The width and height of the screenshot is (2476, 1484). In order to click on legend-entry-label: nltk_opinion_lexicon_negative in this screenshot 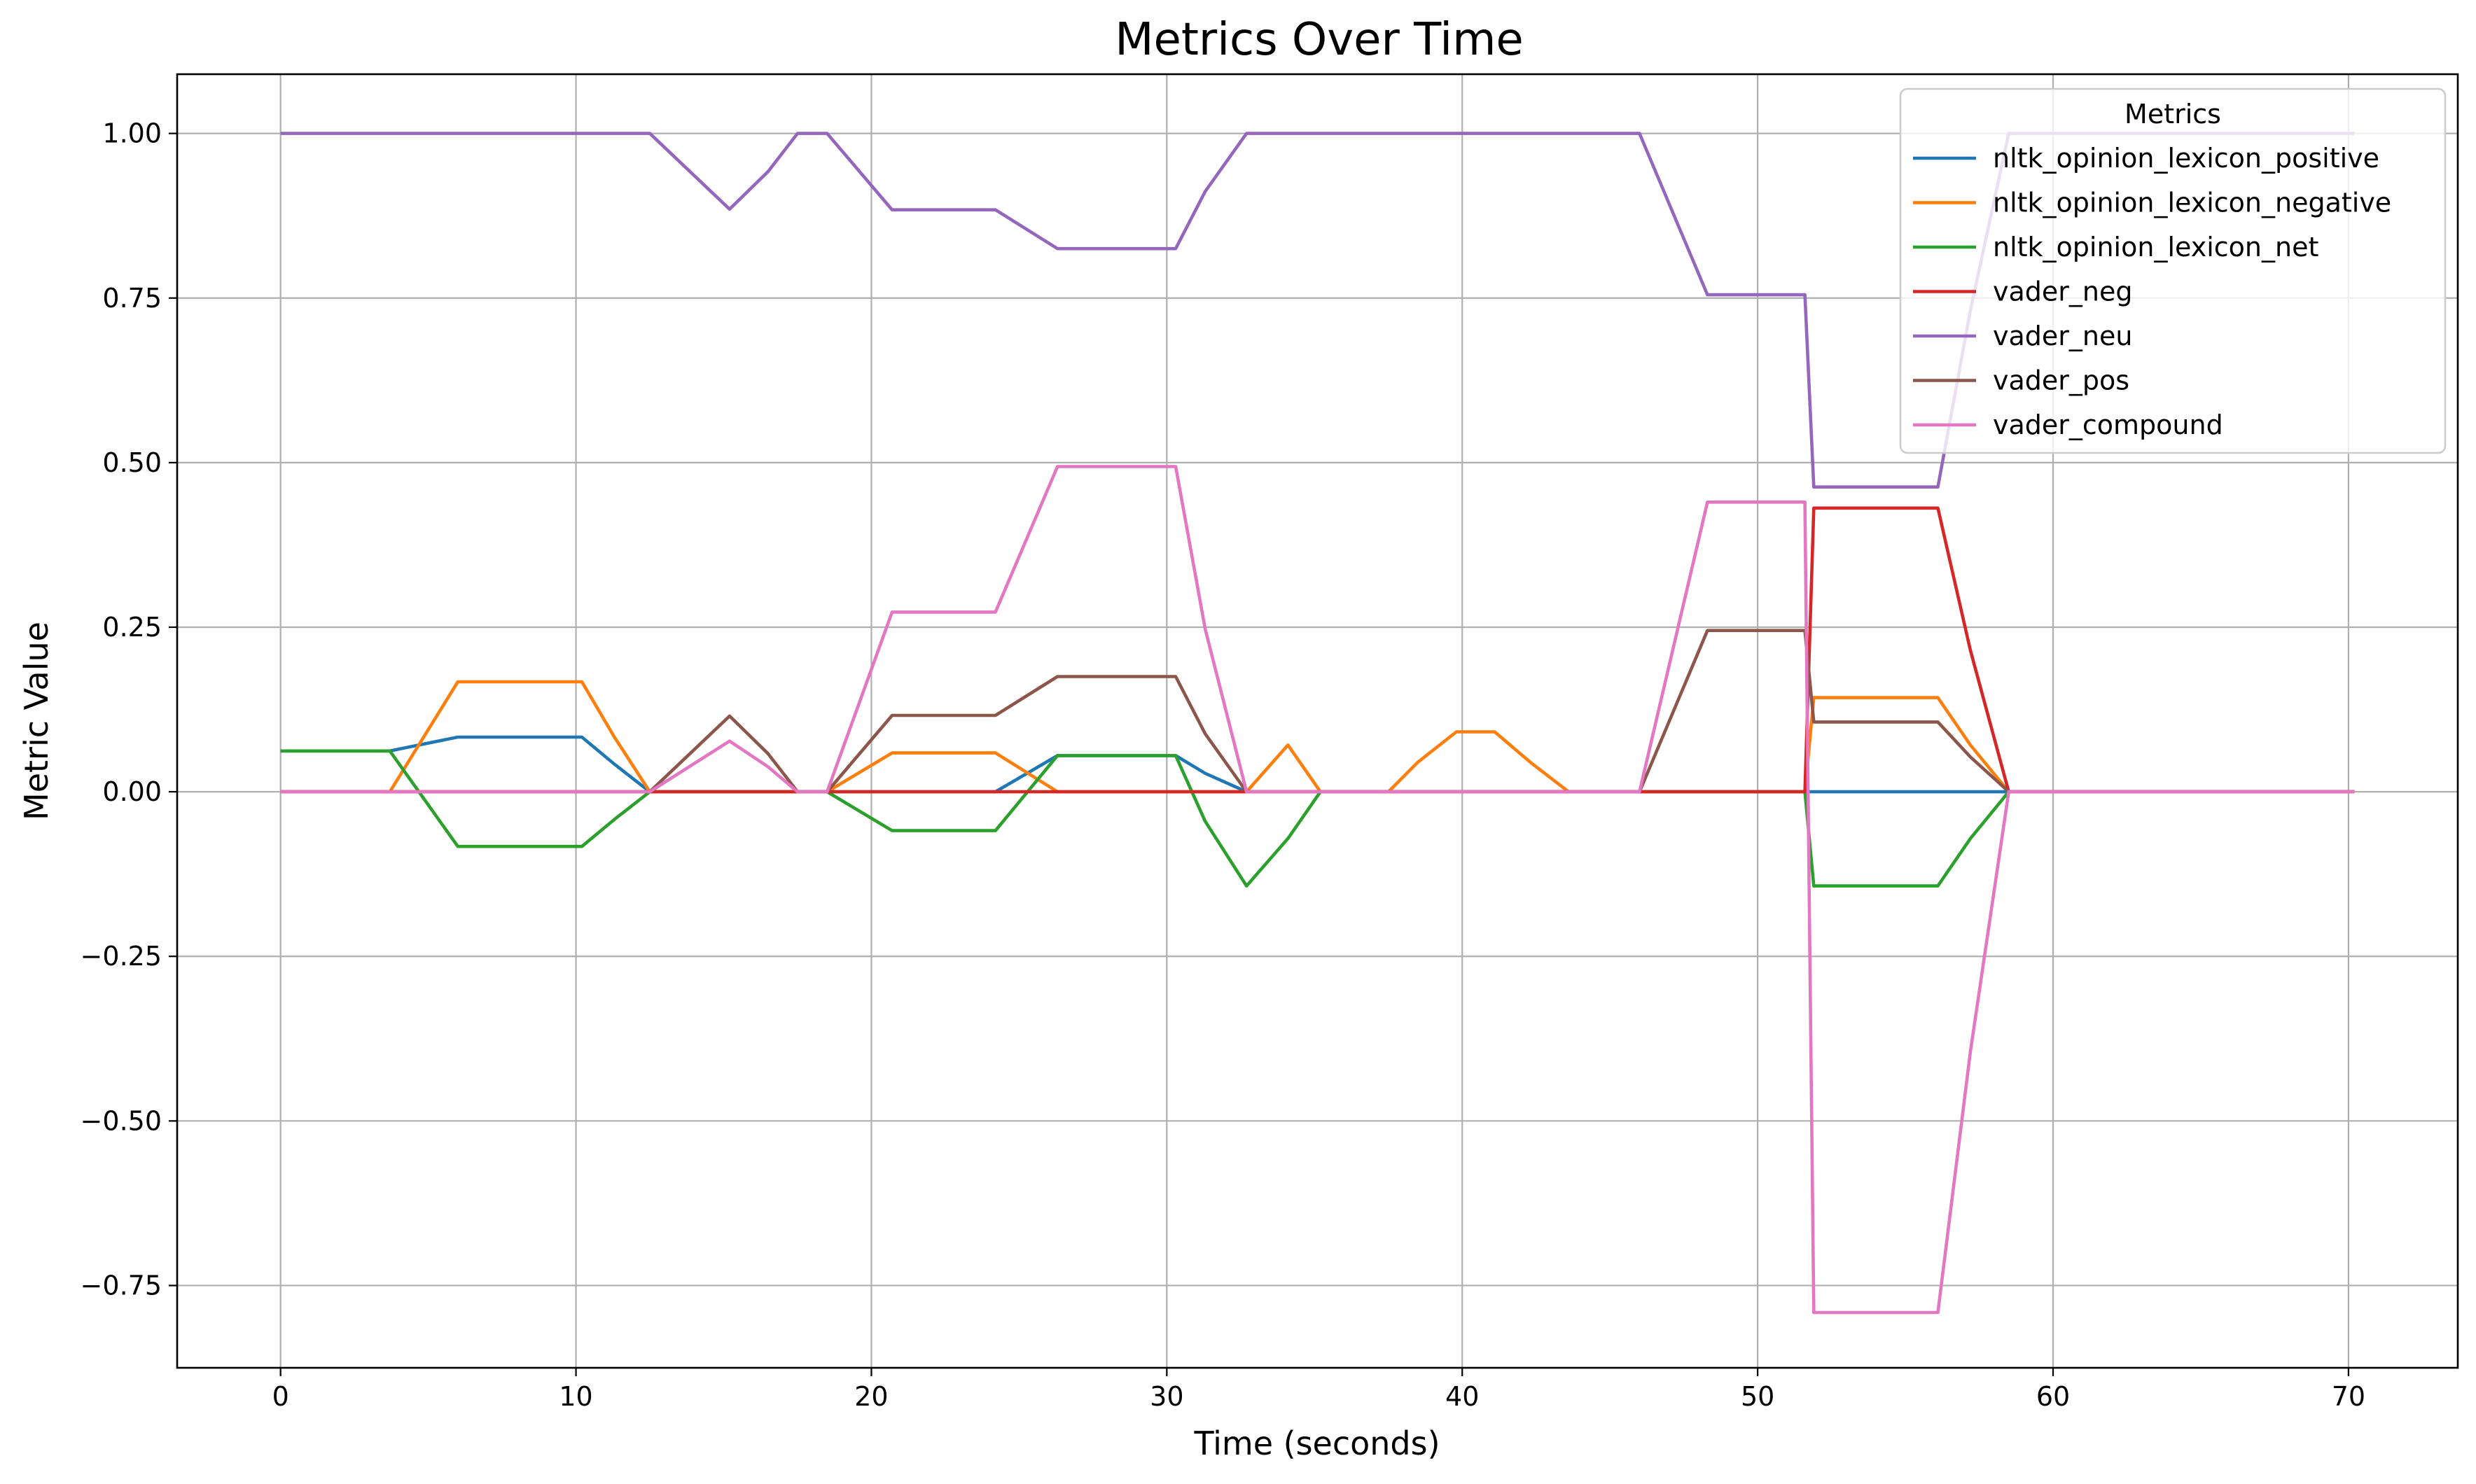, I will do `click(2192, 203)`.